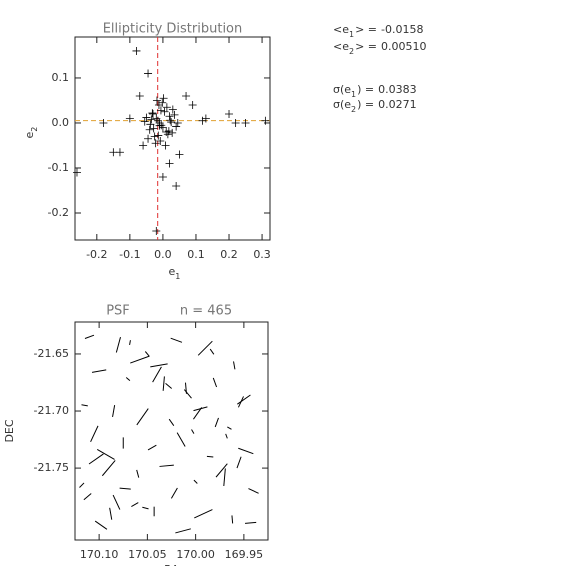 This screenshot has height=566, width=566. I want to click on stat-value: 0.00510, so click(404, 46).